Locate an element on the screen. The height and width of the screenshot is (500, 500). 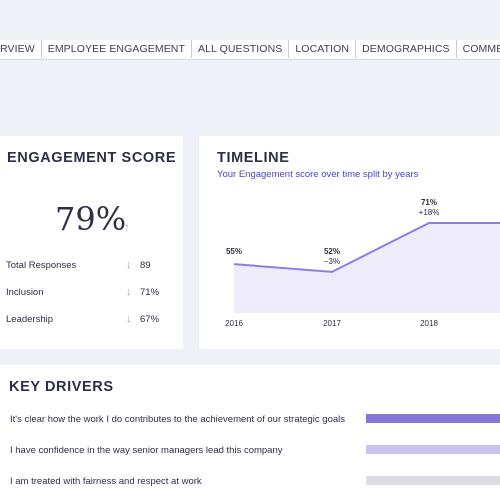
metric-inclusion: Inclusion ↓ 71% is located at coordinates (91, 293).